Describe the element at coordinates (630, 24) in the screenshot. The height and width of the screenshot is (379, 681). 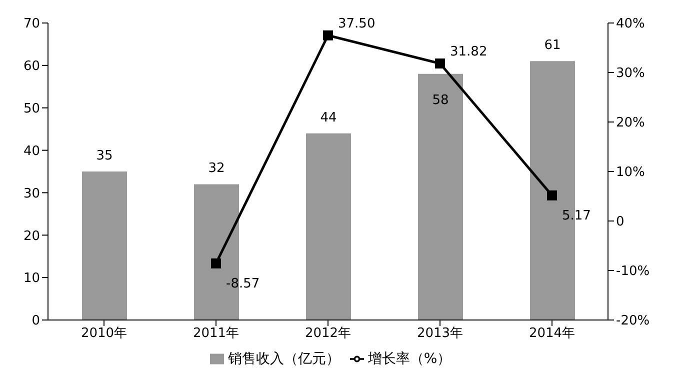
I see `y2-tick-label: 40%` at that location.